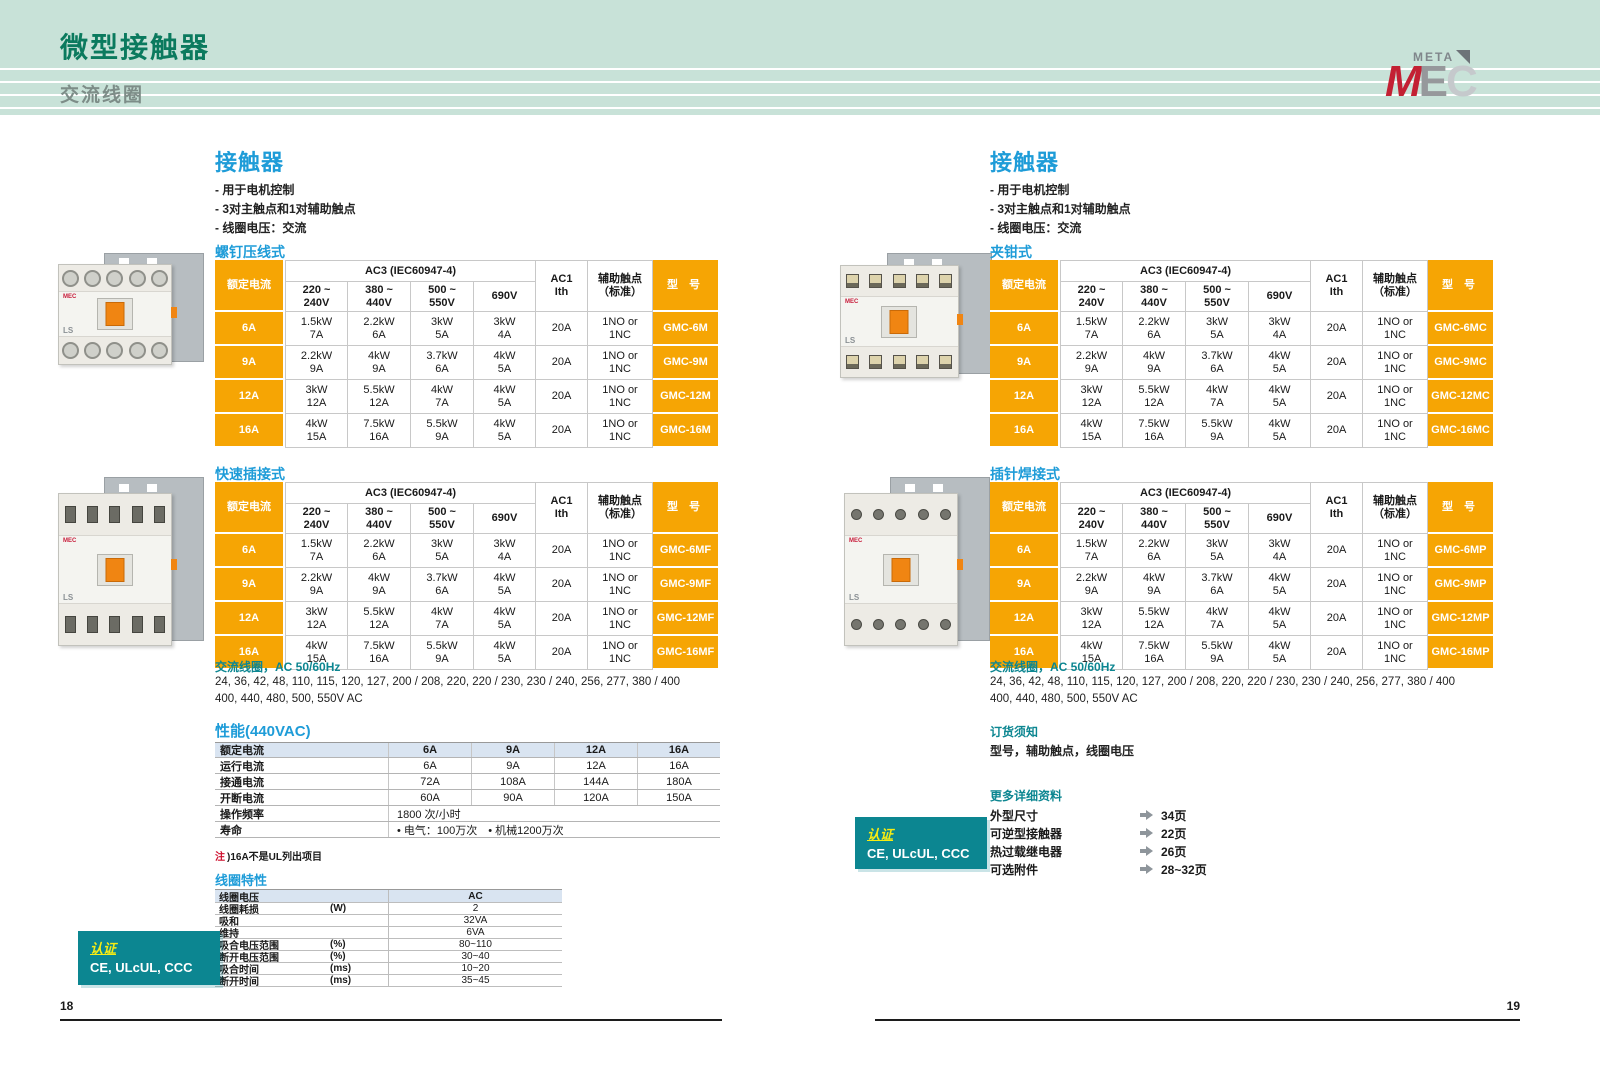 This screenshot has width=1600, height=1080. I want to click on performance-row: 接通电流 72A 108A 144A 180A, so click(467, 782).